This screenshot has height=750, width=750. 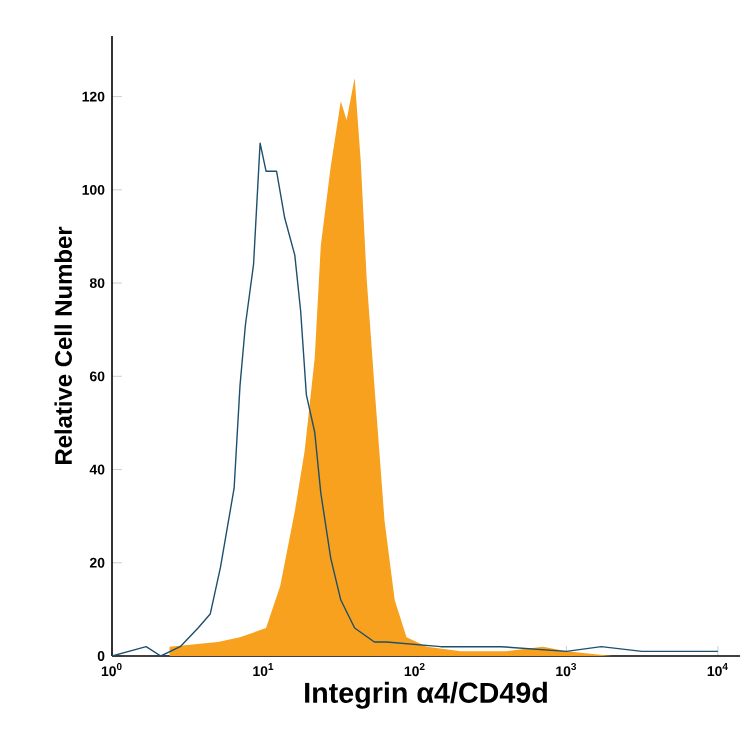 What do you see at coordinates (426, 695) in the screenshot?
I see `x-axis-title: Integrin α4/CD49d` at bounding box center [426, 695].